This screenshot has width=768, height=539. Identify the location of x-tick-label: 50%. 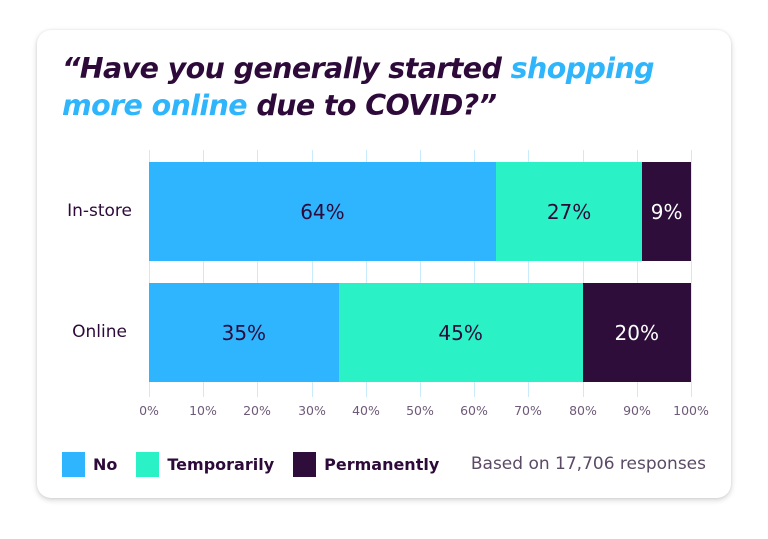
(420, 410).